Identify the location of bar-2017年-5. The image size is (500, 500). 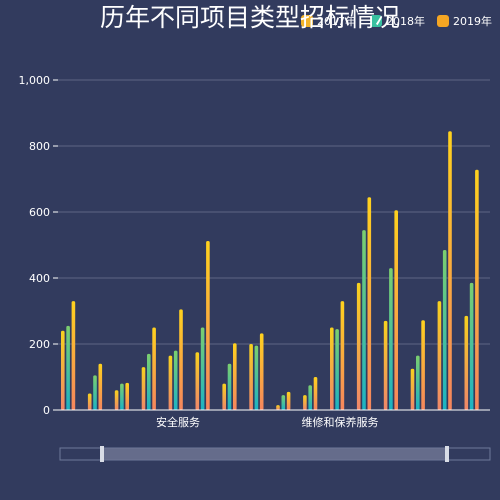
(197, 381).